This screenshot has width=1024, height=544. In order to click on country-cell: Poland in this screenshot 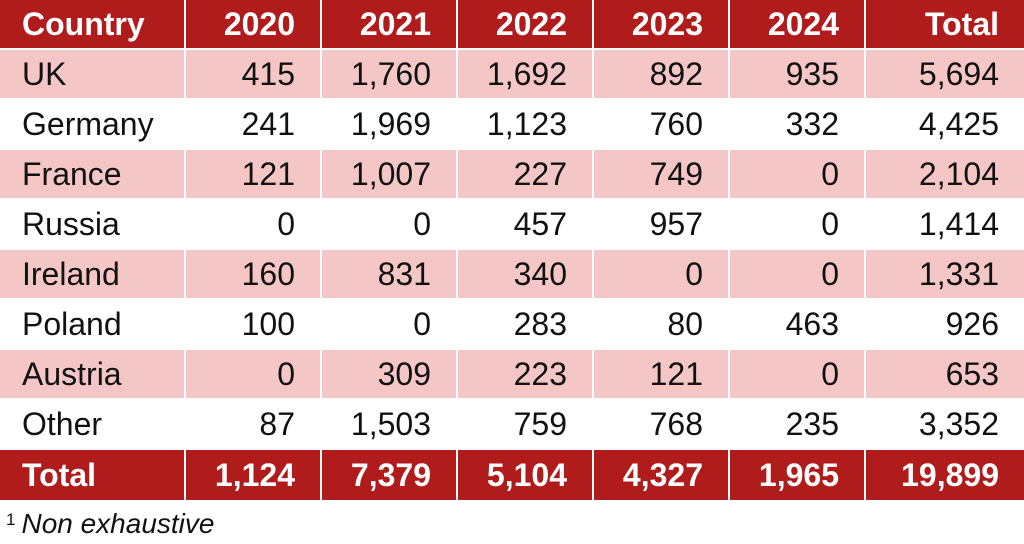, I will do `click(93, 325)`.